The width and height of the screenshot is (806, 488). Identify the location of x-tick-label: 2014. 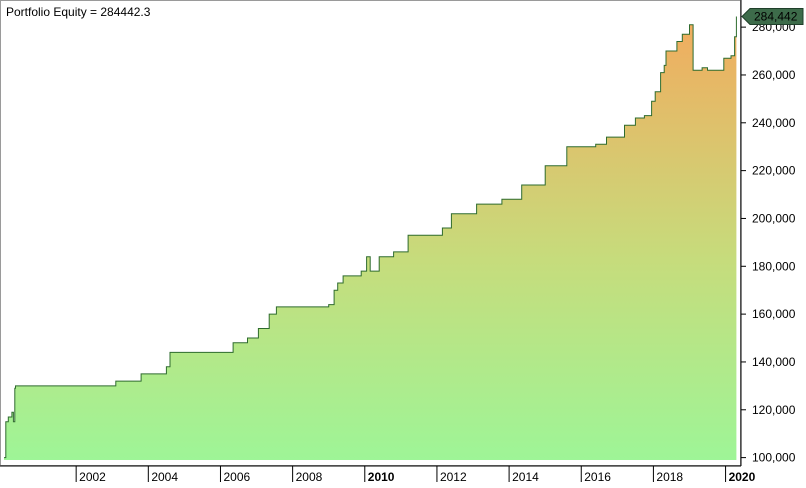
(525, 477).